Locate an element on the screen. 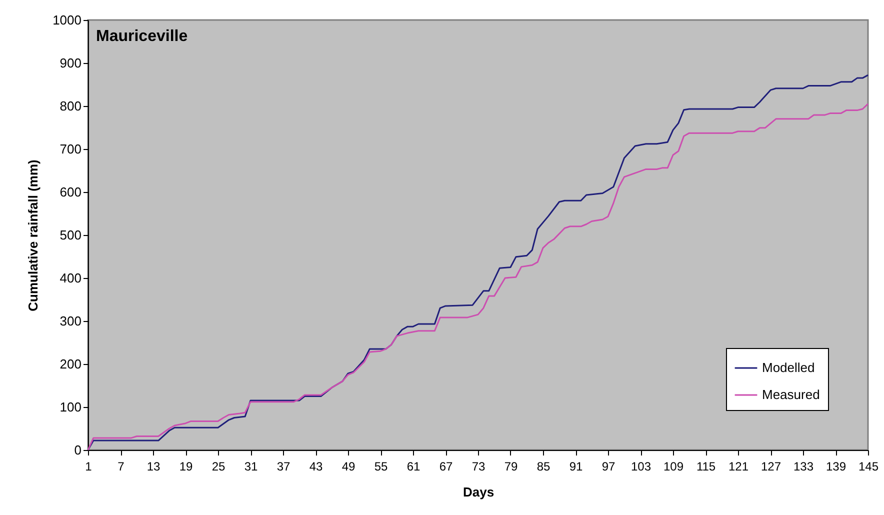 The image size is (884, 515). x-tick-label: 145 is located at coordinates (868, 467).